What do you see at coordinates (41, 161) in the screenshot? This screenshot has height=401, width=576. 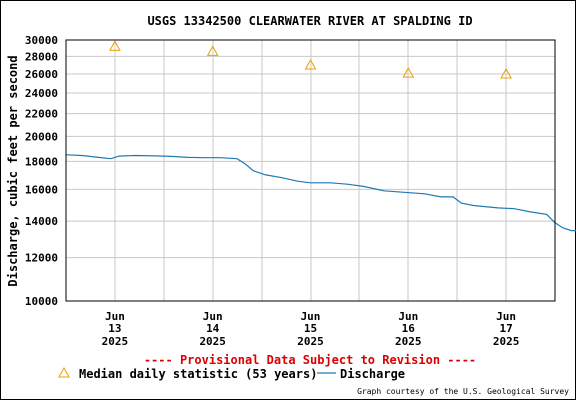 I see `y-tick-label: 18000` at bounding box center [41, 161].